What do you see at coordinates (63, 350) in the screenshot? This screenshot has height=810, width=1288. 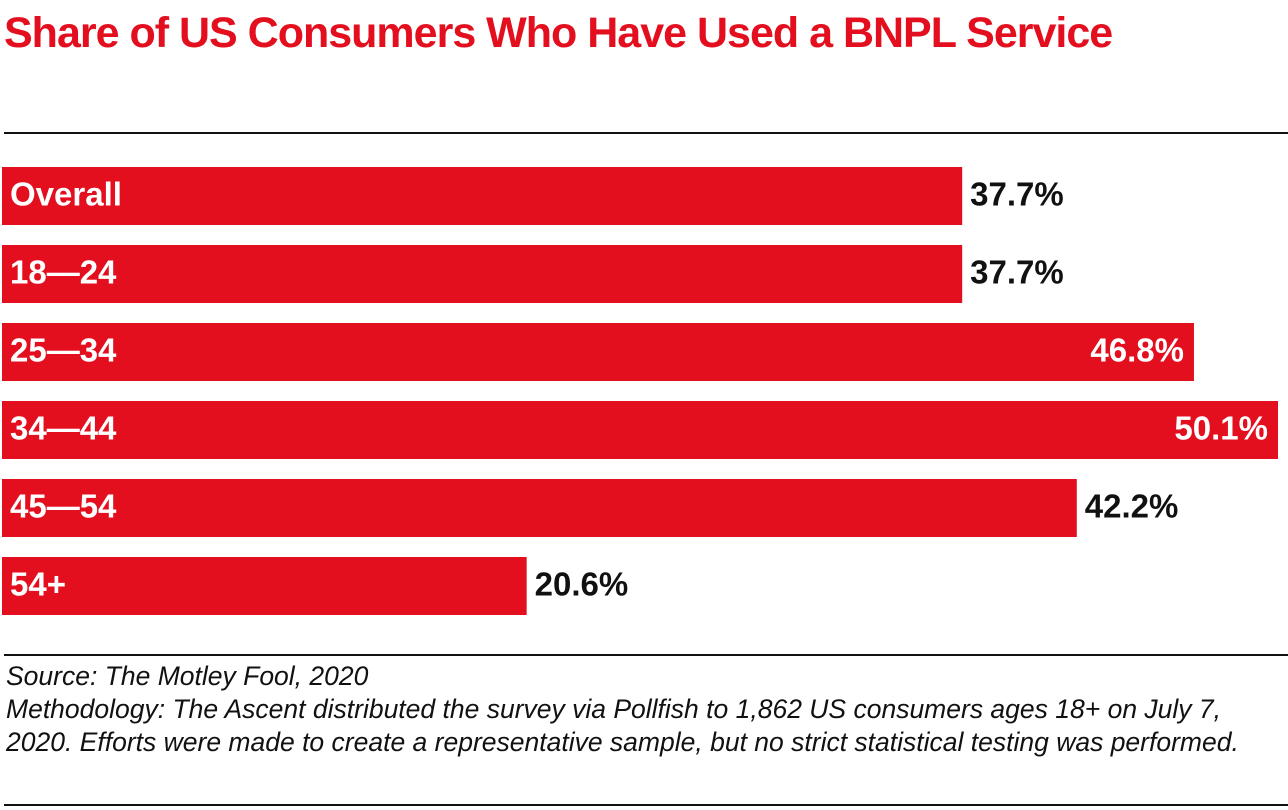 I see `category-label: 25—34` at bounding box center [63, 350].